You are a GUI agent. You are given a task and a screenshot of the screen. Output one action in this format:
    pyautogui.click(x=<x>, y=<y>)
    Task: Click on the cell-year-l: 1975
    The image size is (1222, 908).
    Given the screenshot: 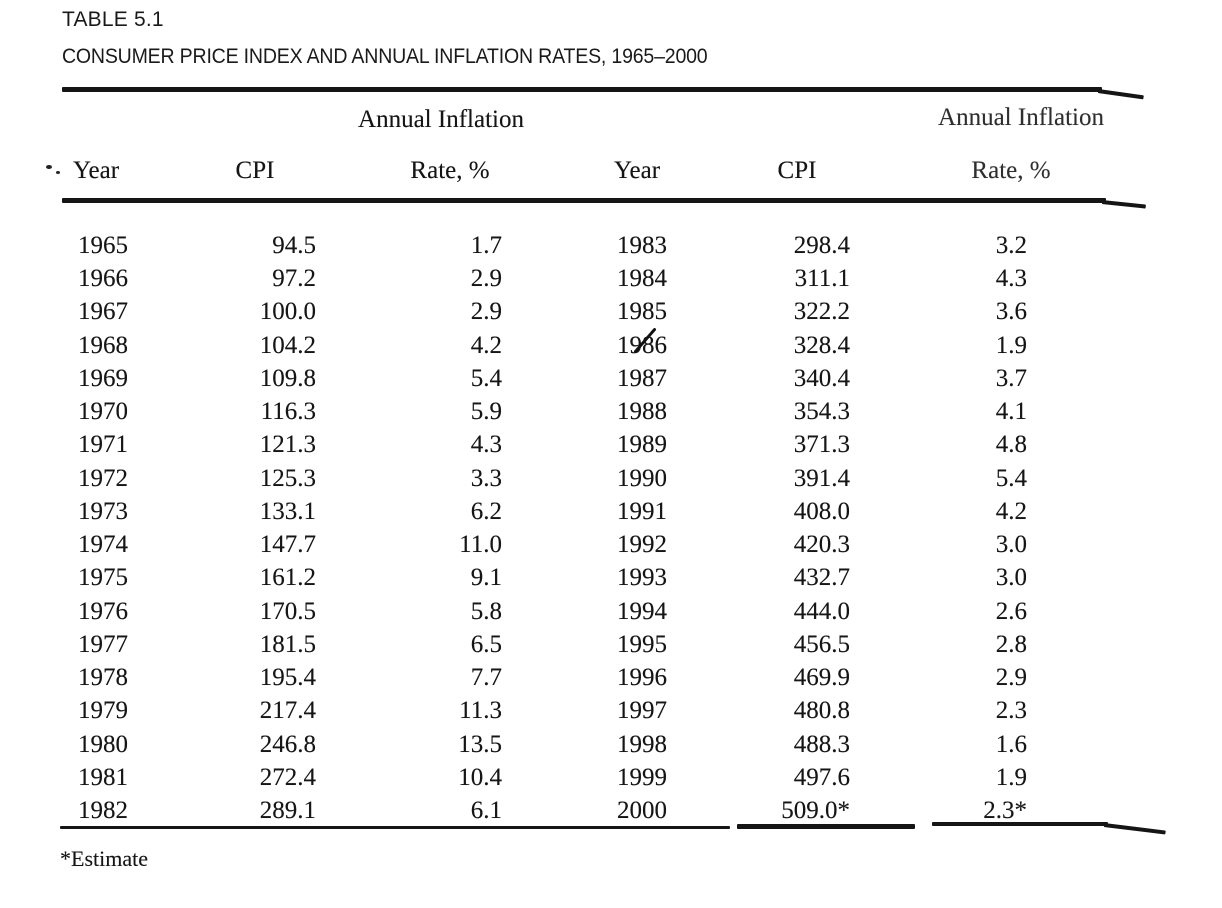 What is the action you would take?
    pyautogui.click(x=103, y=578)
    